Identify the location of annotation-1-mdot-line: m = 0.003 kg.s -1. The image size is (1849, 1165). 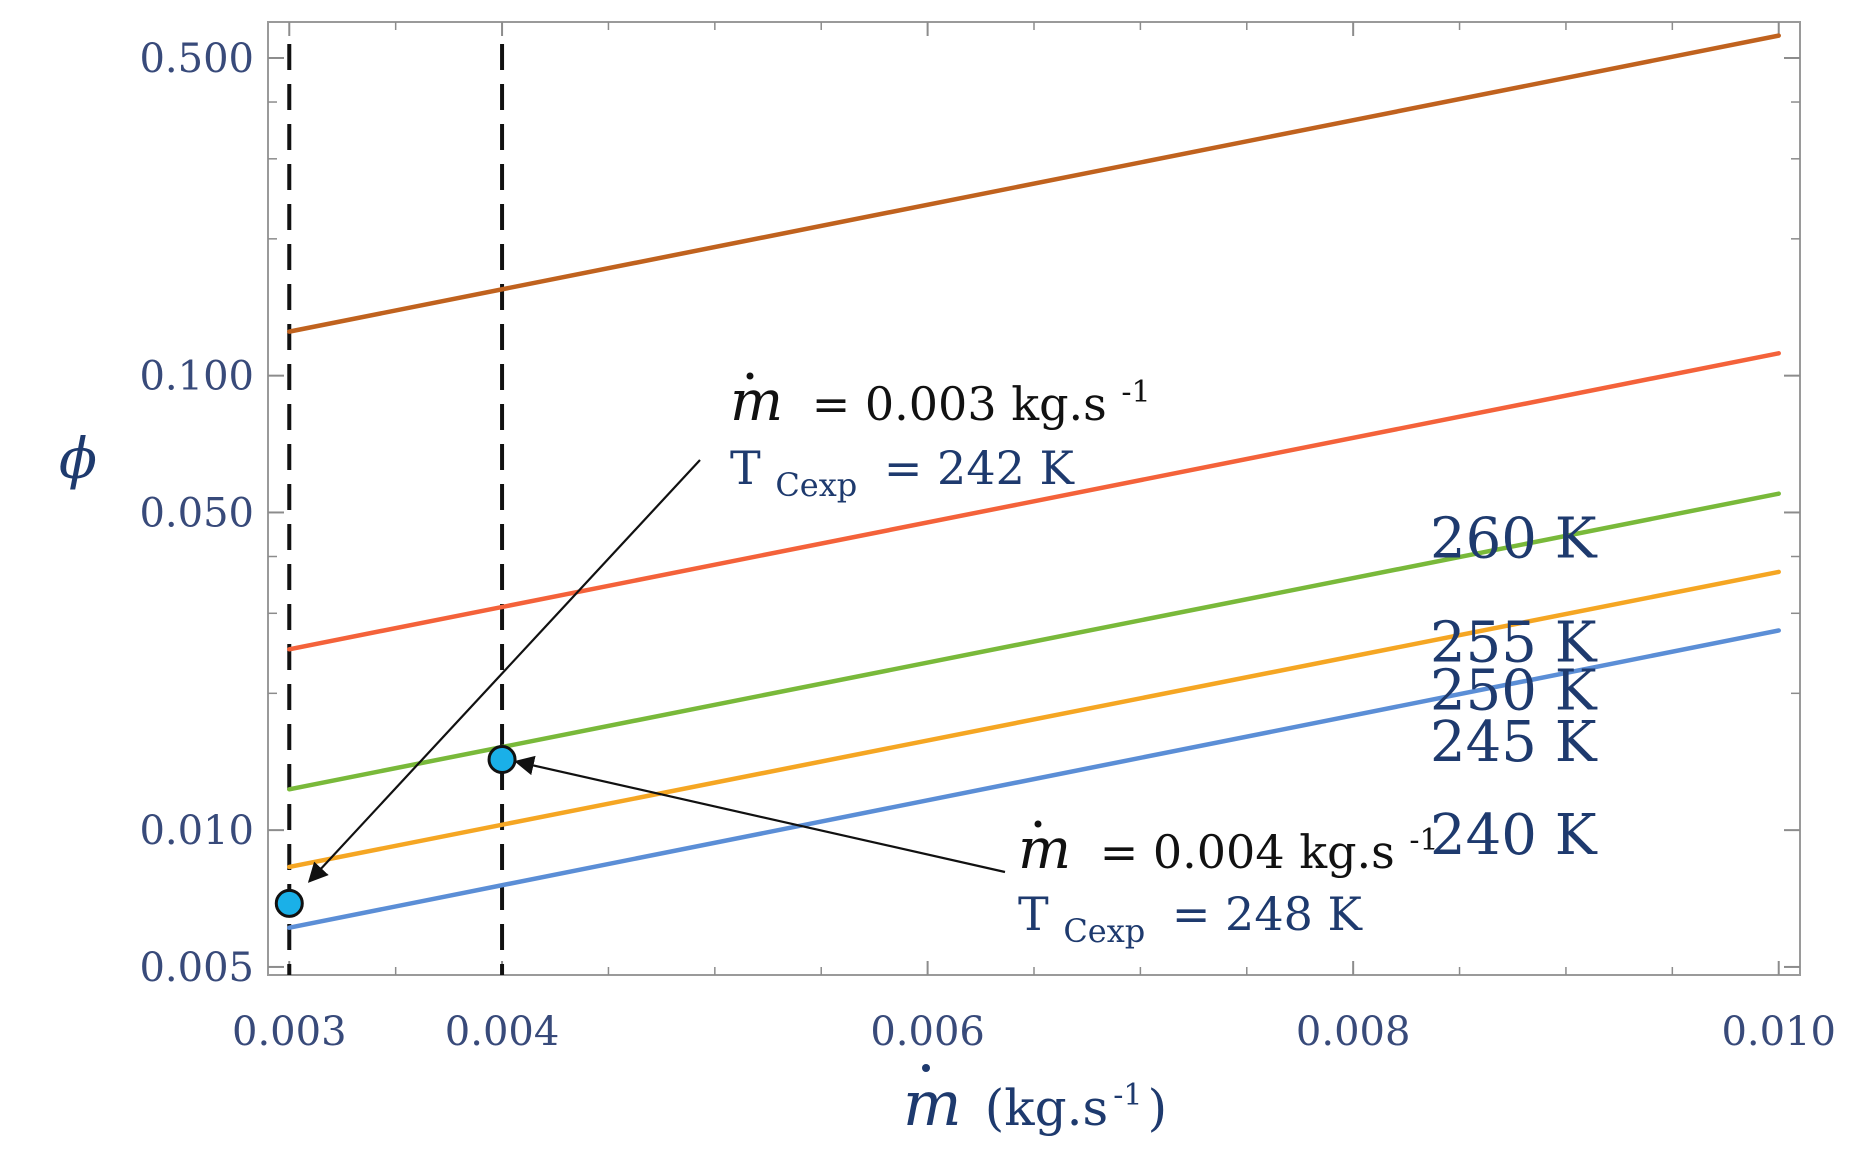
(940, 401).